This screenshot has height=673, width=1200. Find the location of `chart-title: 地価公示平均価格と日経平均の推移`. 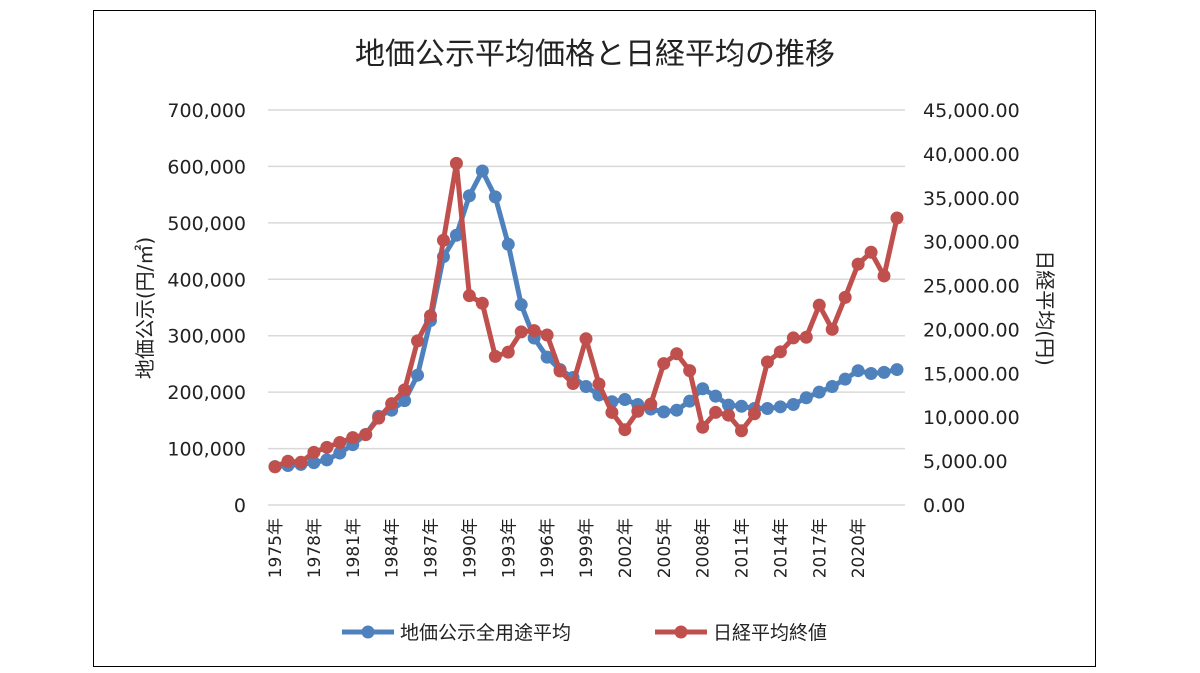

chart-title: 地価公示平均価格と日経平均の推移 is located at coordinates (595, 54).